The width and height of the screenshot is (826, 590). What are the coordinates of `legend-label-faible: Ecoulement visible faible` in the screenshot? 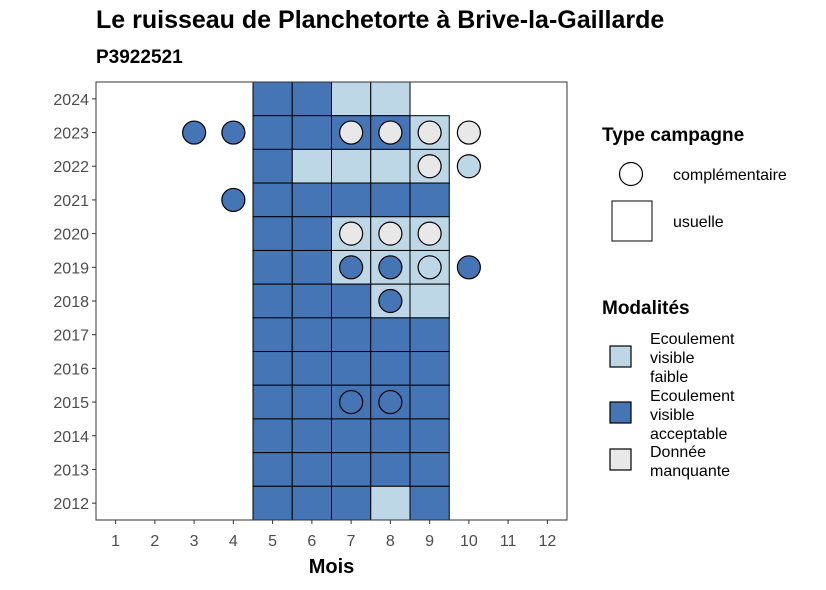 It's located at (692, 358).